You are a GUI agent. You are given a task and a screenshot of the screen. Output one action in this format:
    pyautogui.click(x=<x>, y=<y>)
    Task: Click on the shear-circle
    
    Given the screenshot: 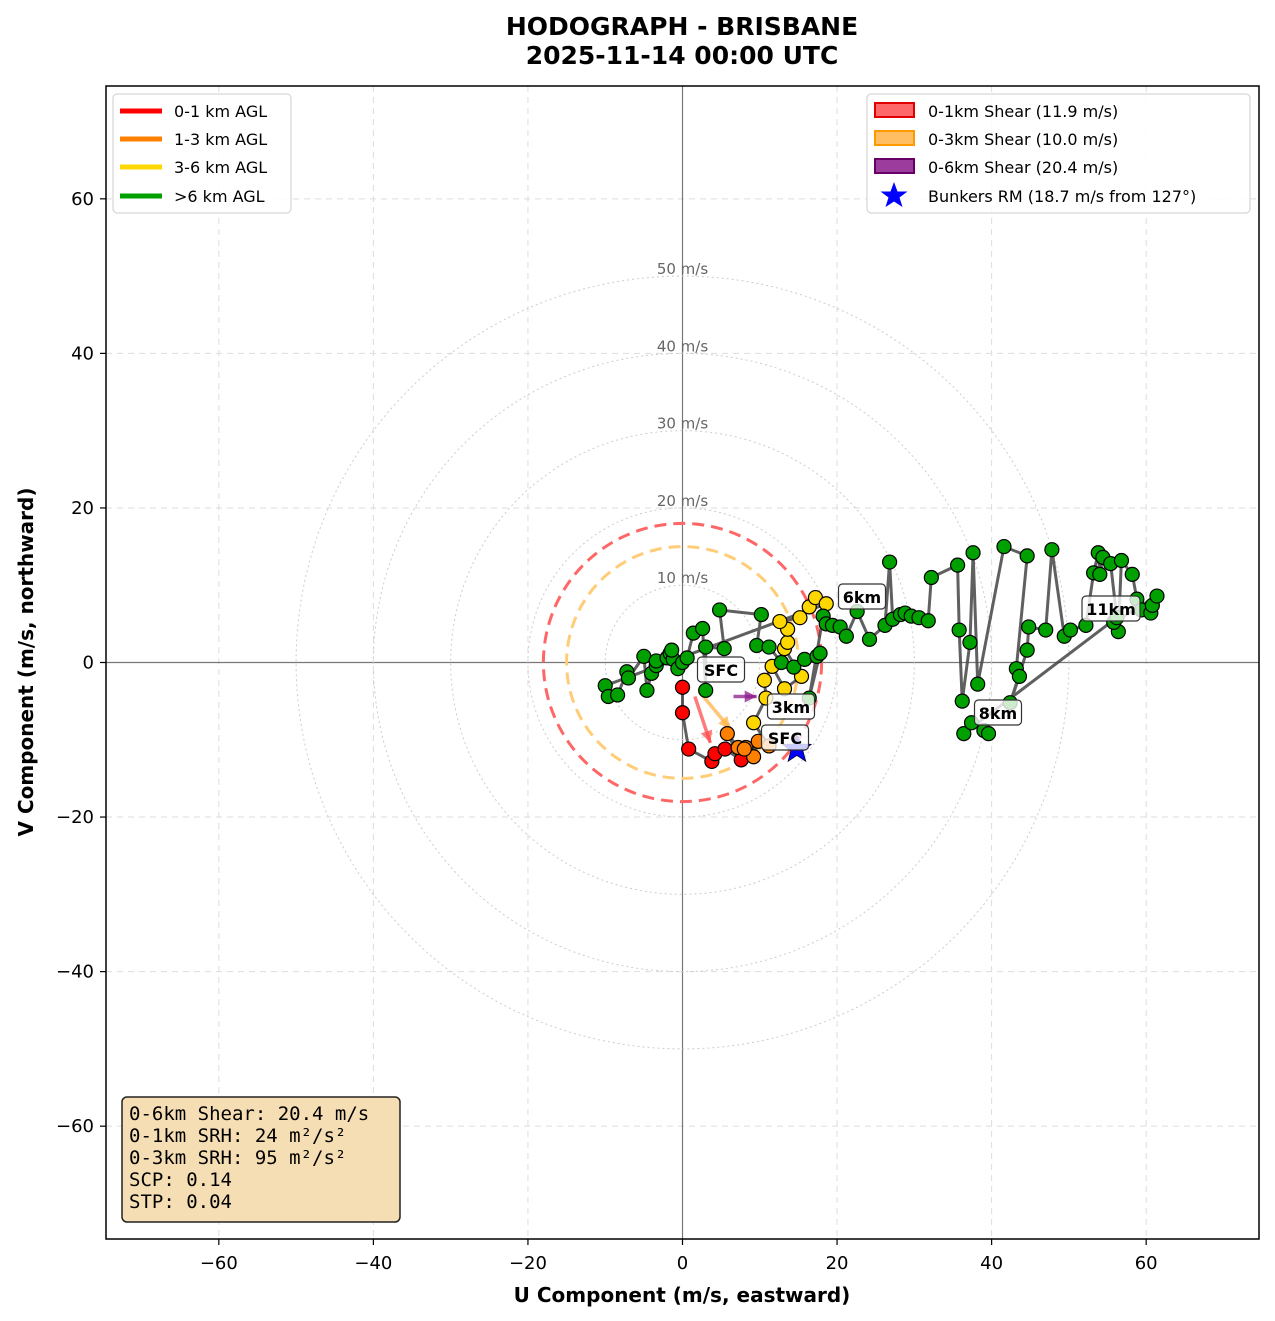 What is the action you would take?
    pyautogui.click(x=682, y=662)
    